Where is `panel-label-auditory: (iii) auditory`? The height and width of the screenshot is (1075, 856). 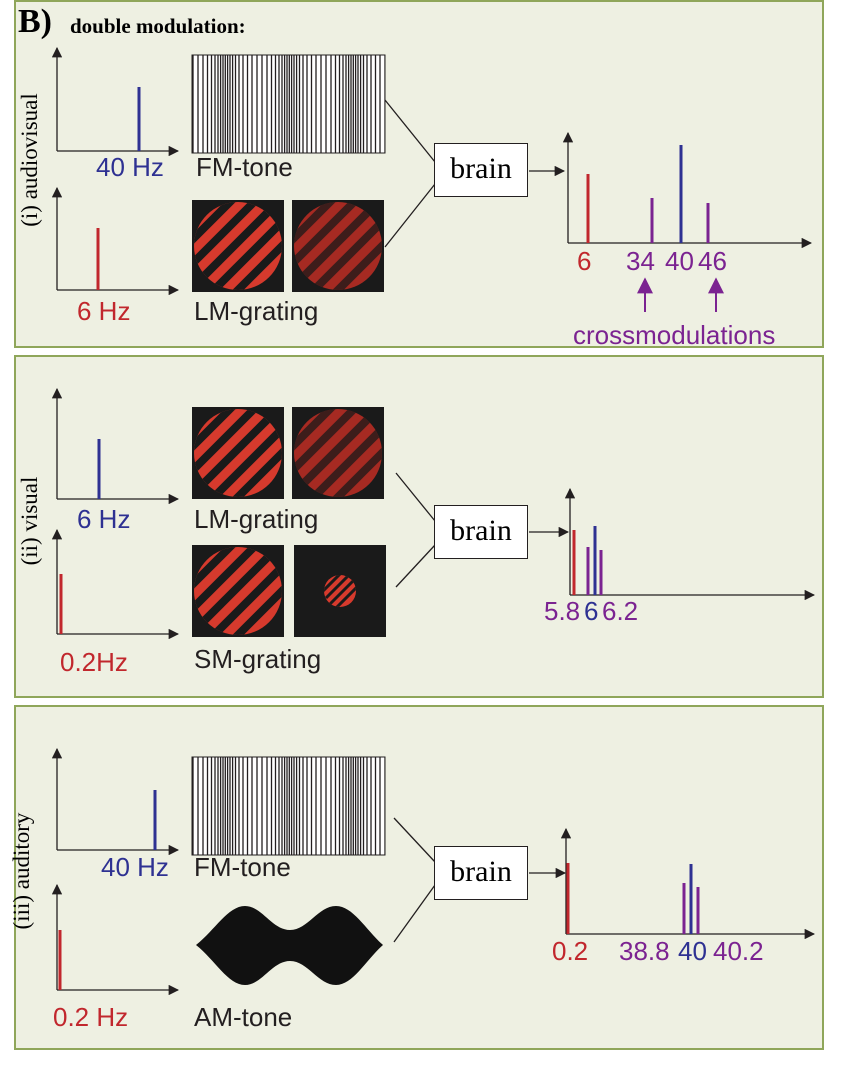
panel-label-auditory: (iii) auditory is located at coordinates (21, 871).